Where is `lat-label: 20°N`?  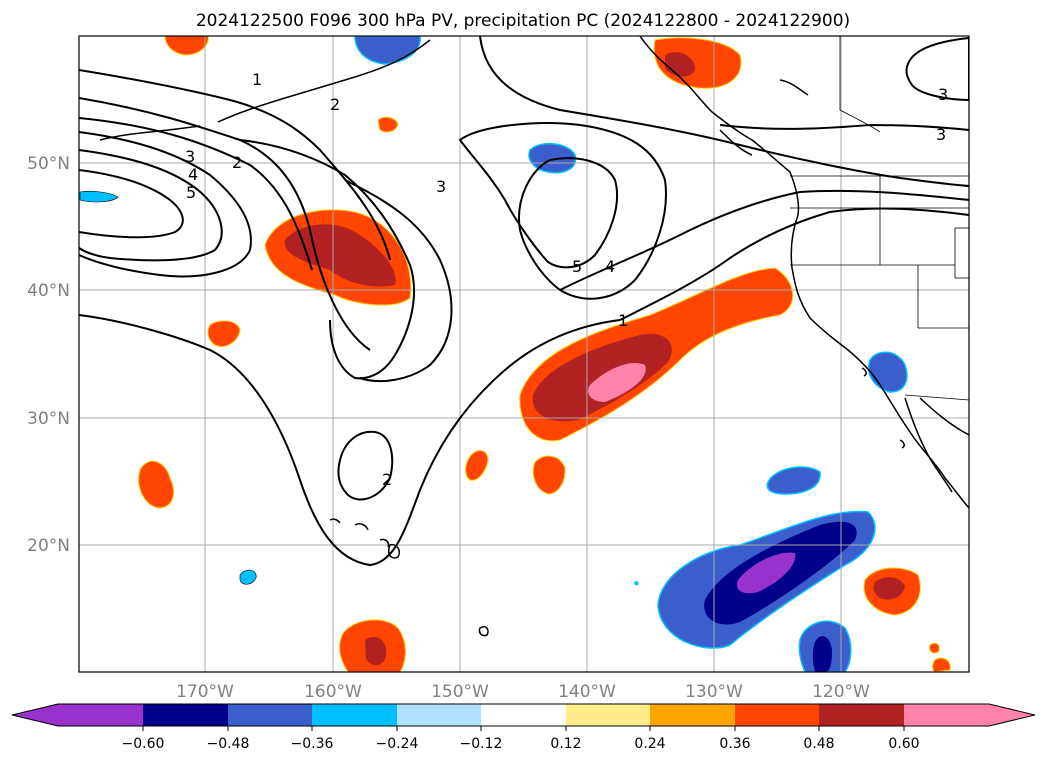 lat-label: 20°N is located at coordinates (48, 546).